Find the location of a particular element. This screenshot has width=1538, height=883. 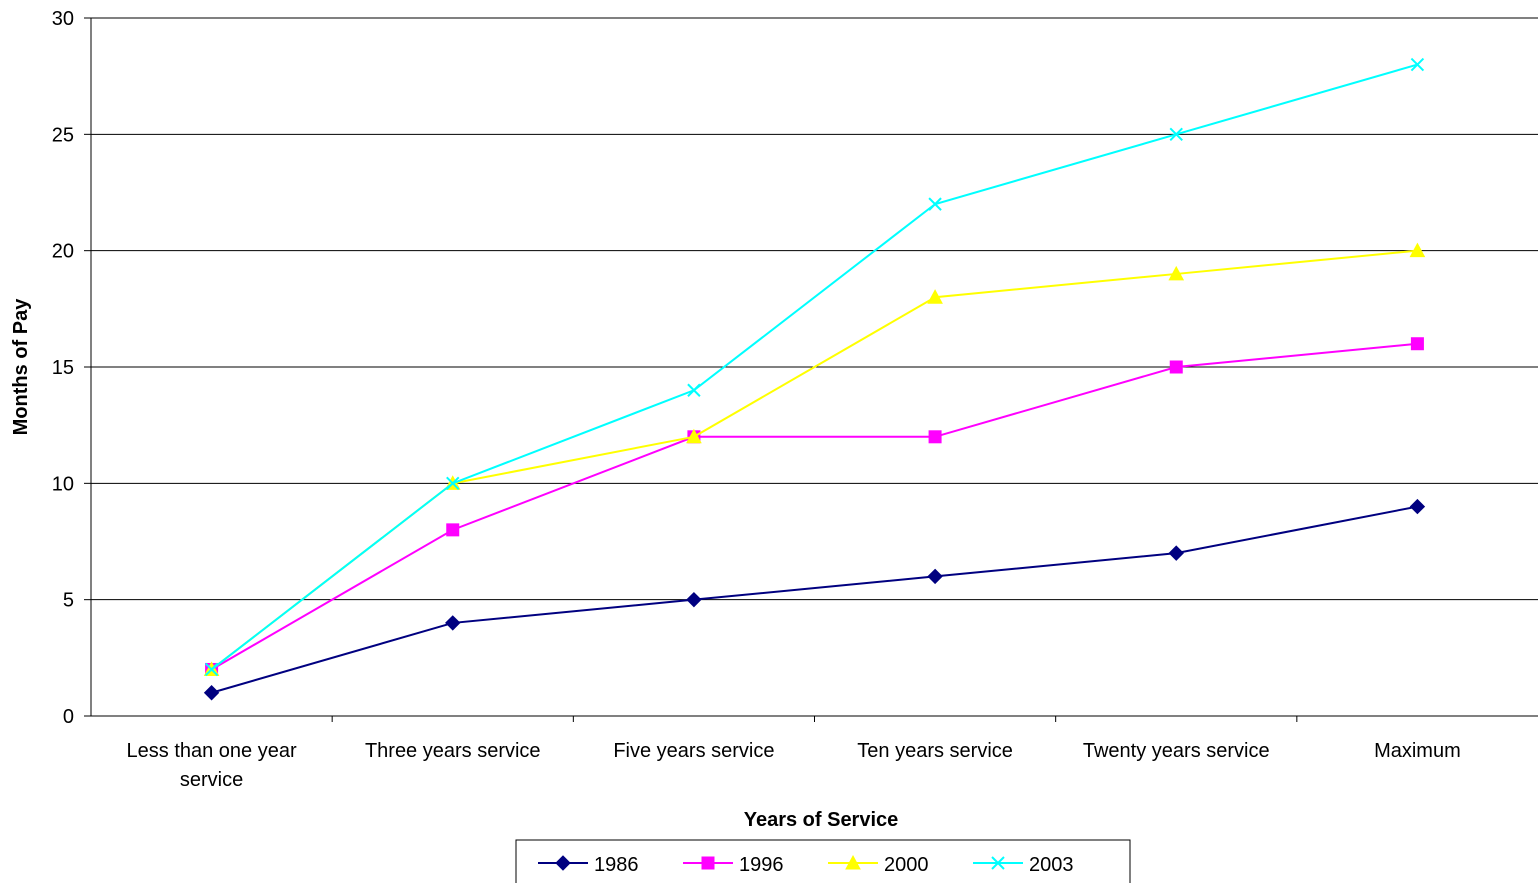

x-tick-label: Less than one year service is located at coordinates (212, 765).